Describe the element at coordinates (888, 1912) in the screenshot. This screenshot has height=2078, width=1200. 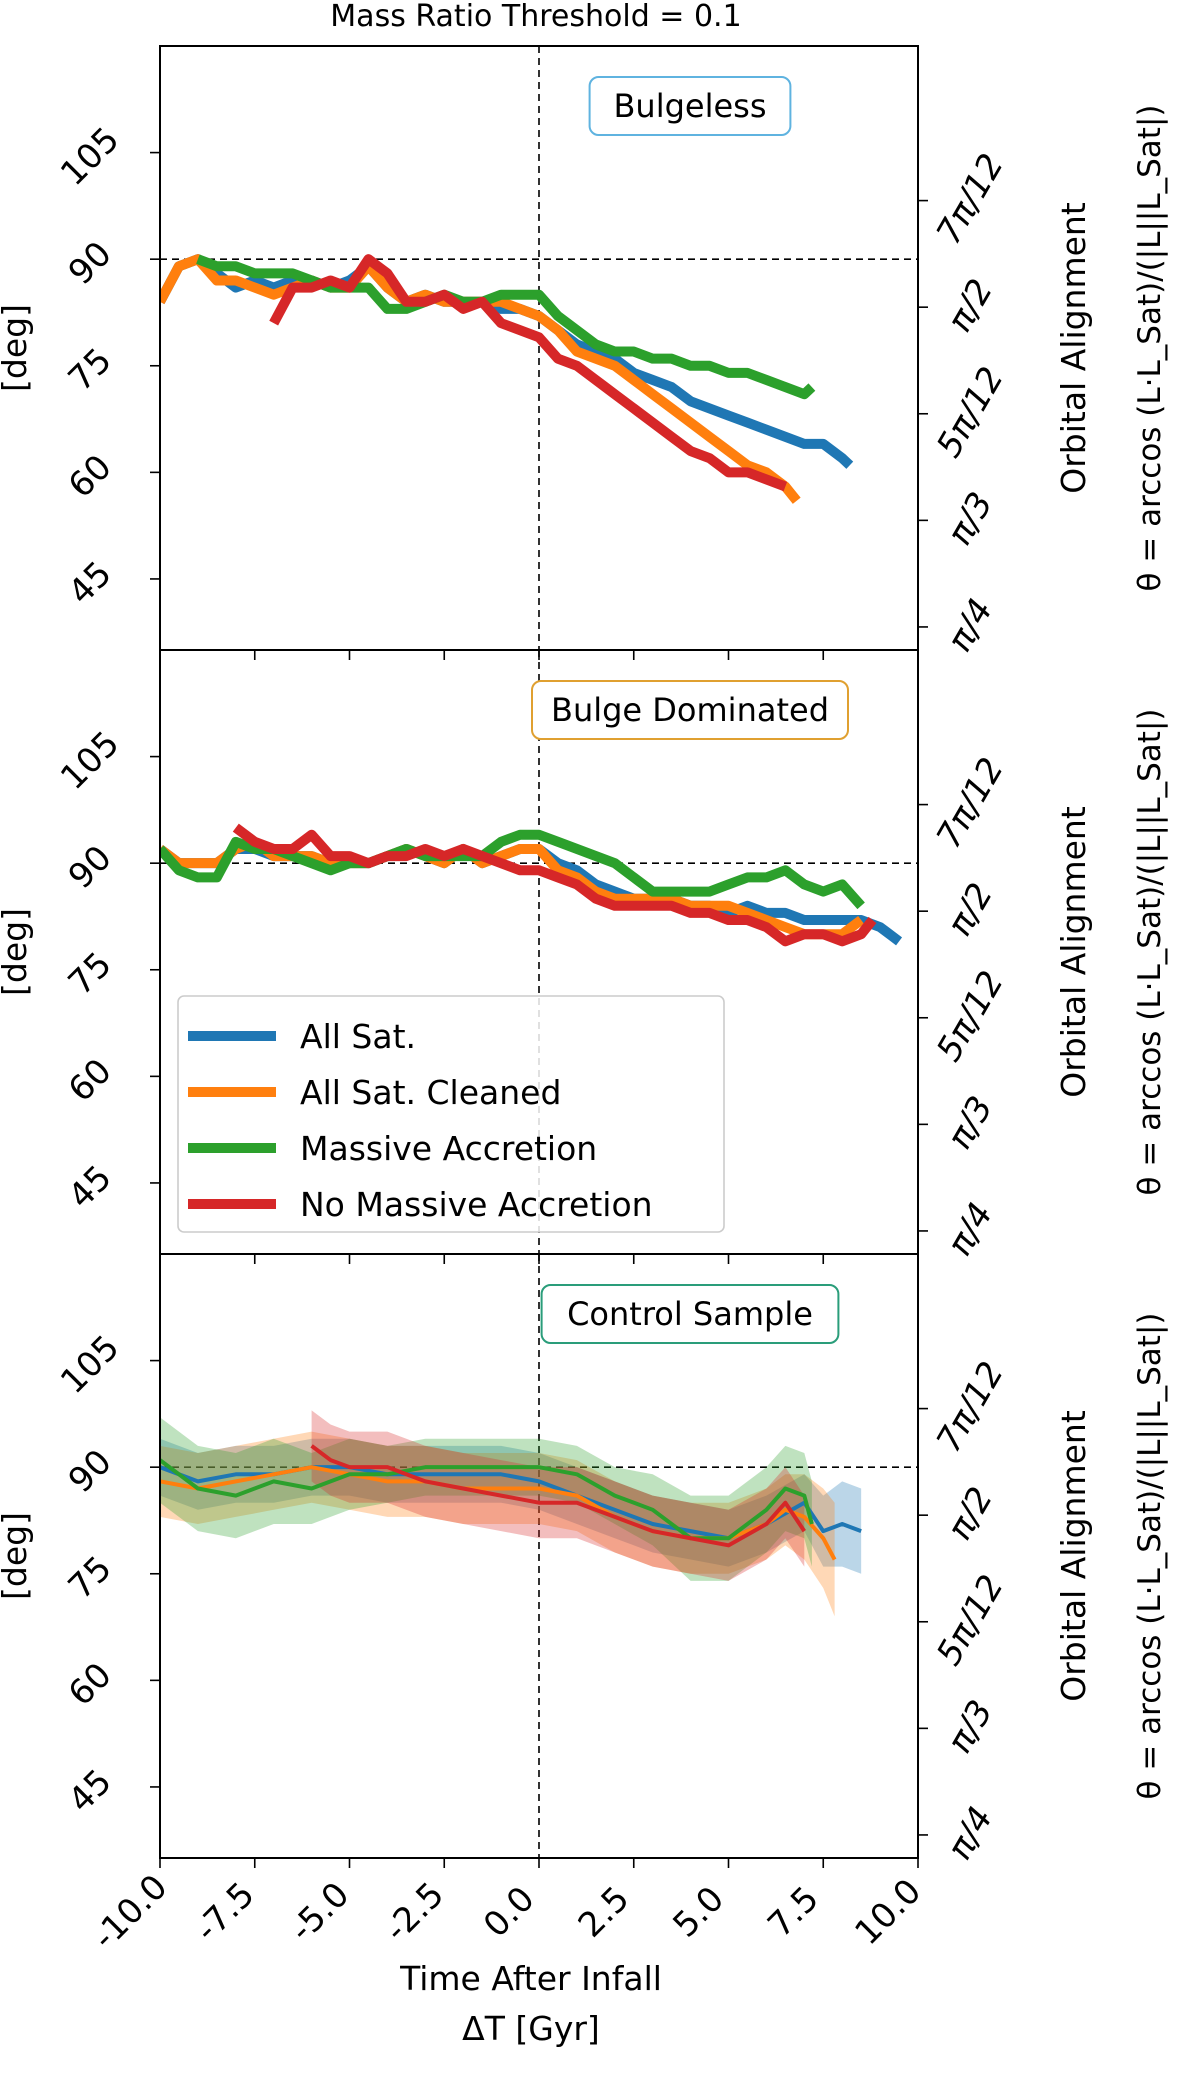
I see `x-tick-label: 10.0` at that location.